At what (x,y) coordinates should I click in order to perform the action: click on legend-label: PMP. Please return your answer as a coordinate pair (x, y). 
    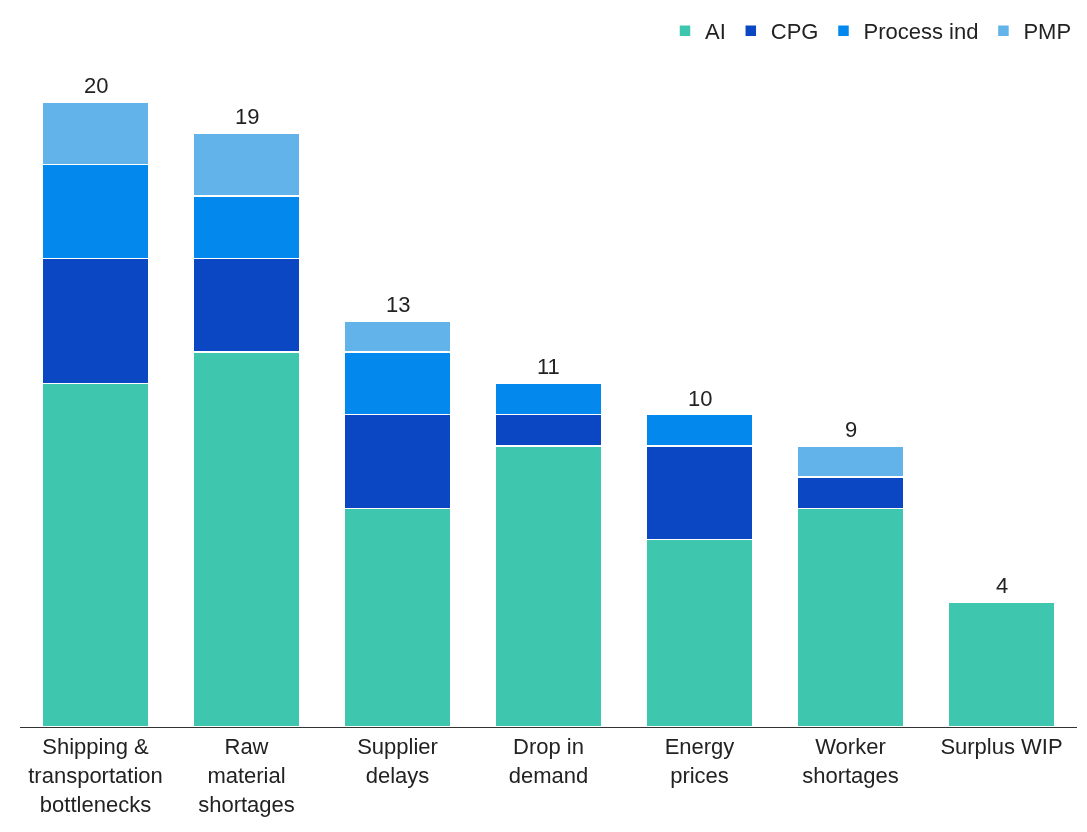
    Looking at the image, I should click on (1047, 32).